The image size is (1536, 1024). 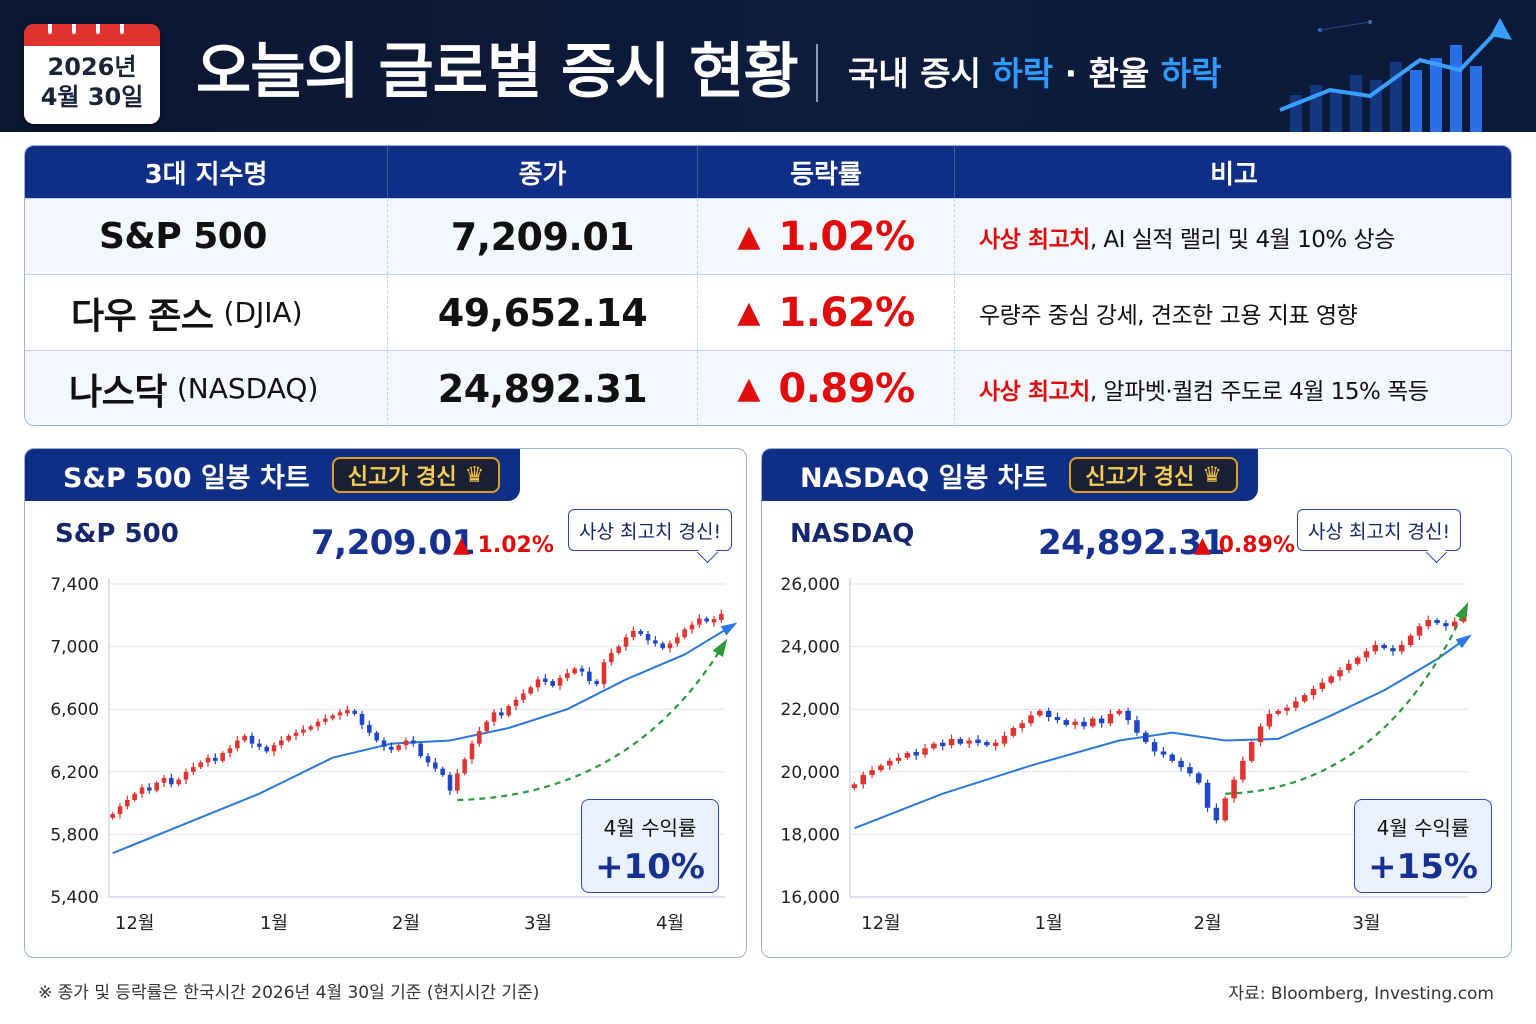 What do you see at coordinates (118, 392) in the screenshot?
I see `index-name: 나스닥` at bounding box center [118, 392].